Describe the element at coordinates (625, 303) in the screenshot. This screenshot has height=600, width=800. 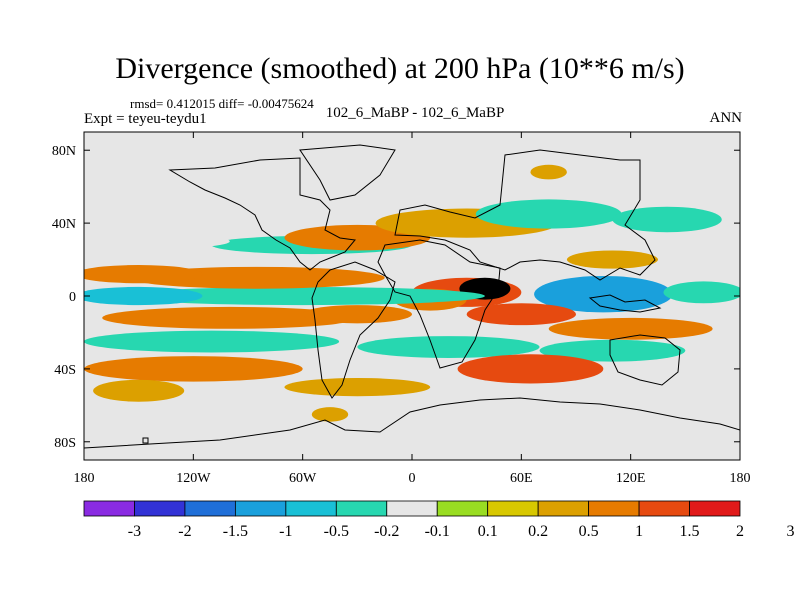
I see `coastline-maritime-continent` at that location.